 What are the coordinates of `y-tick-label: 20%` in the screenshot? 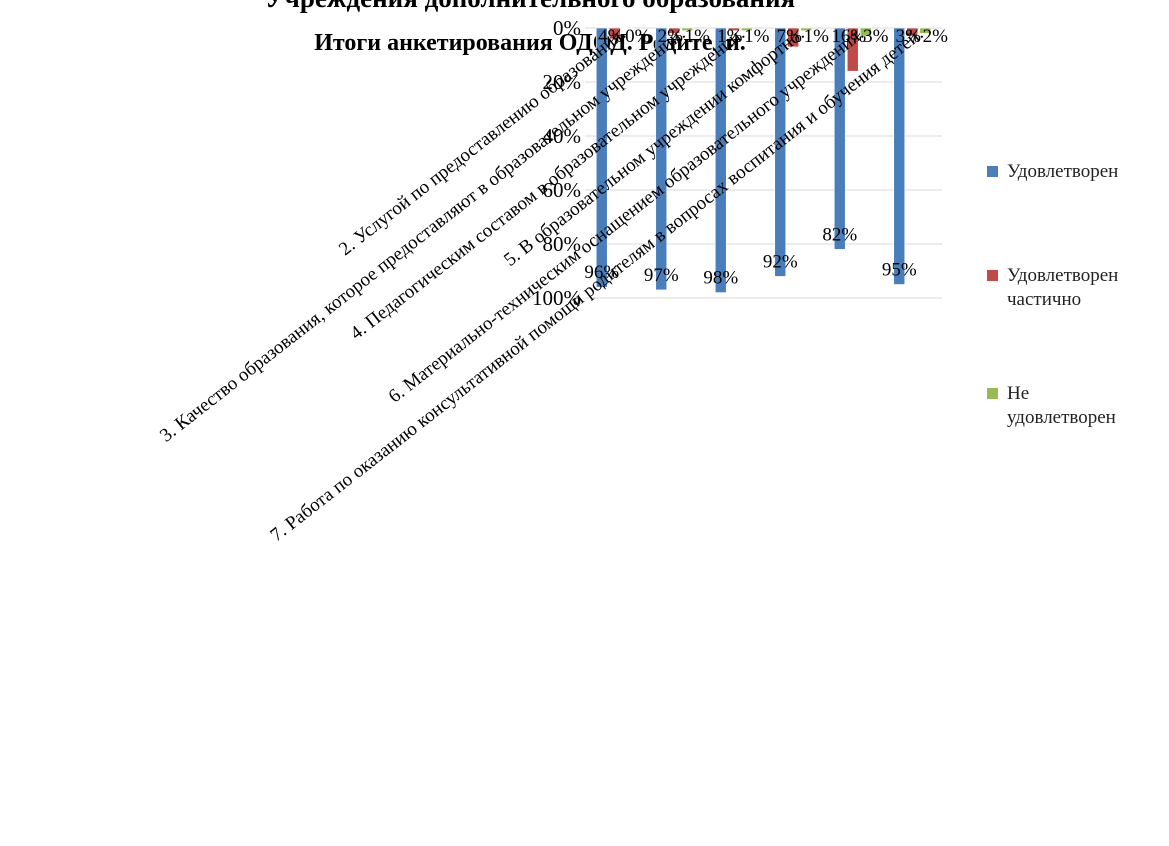 It's located at (562, 82).